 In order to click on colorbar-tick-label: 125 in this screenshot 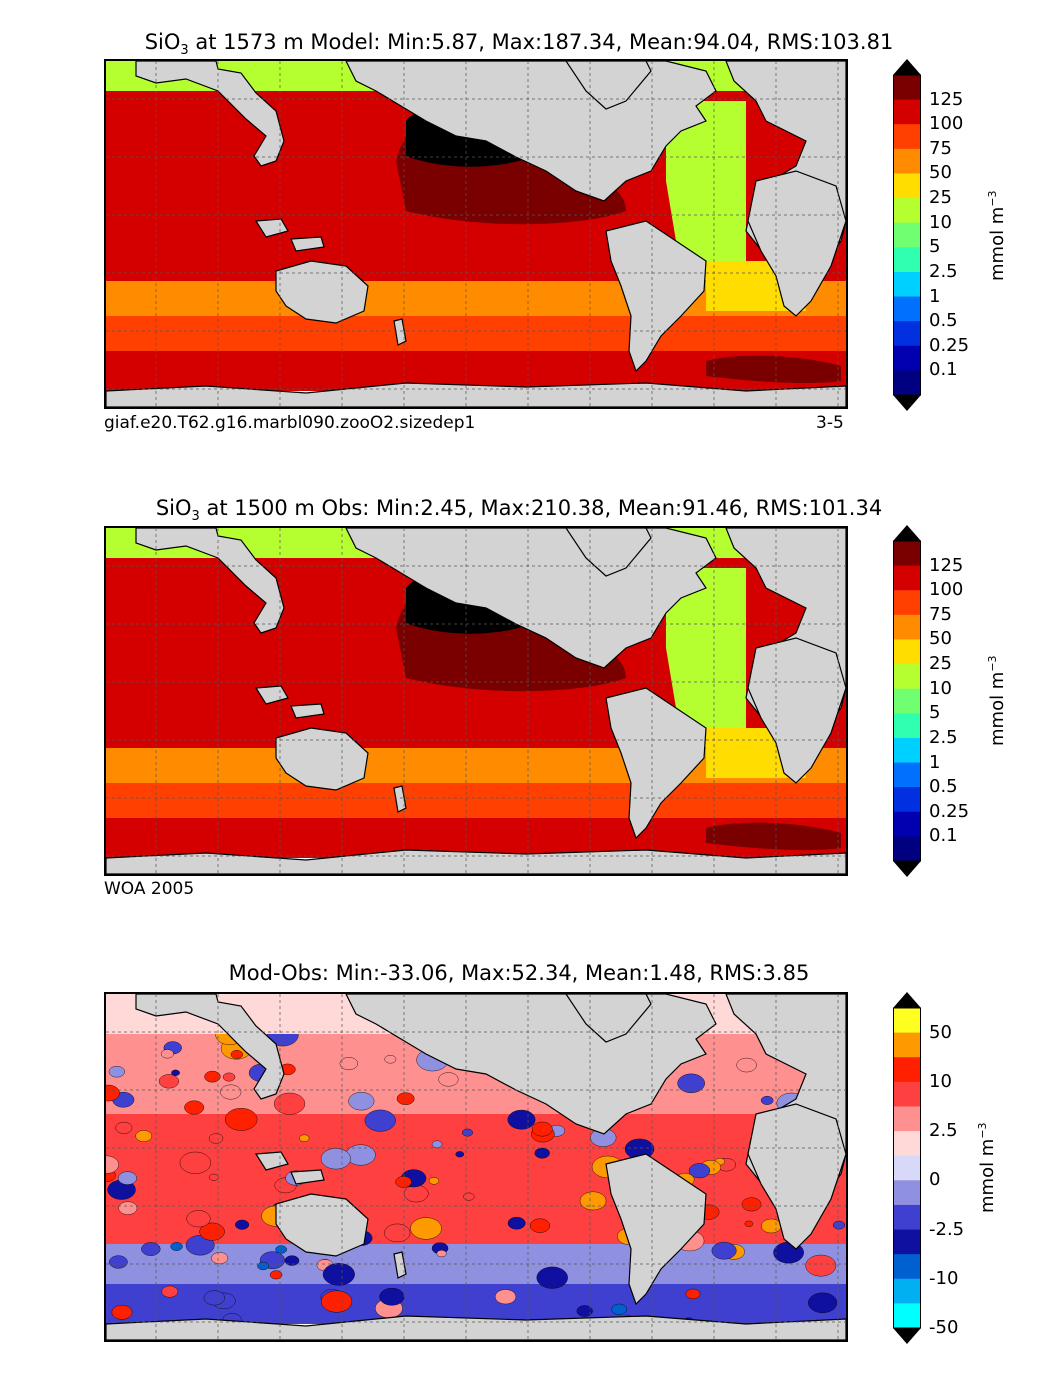, I will do `click(946, 99)`.